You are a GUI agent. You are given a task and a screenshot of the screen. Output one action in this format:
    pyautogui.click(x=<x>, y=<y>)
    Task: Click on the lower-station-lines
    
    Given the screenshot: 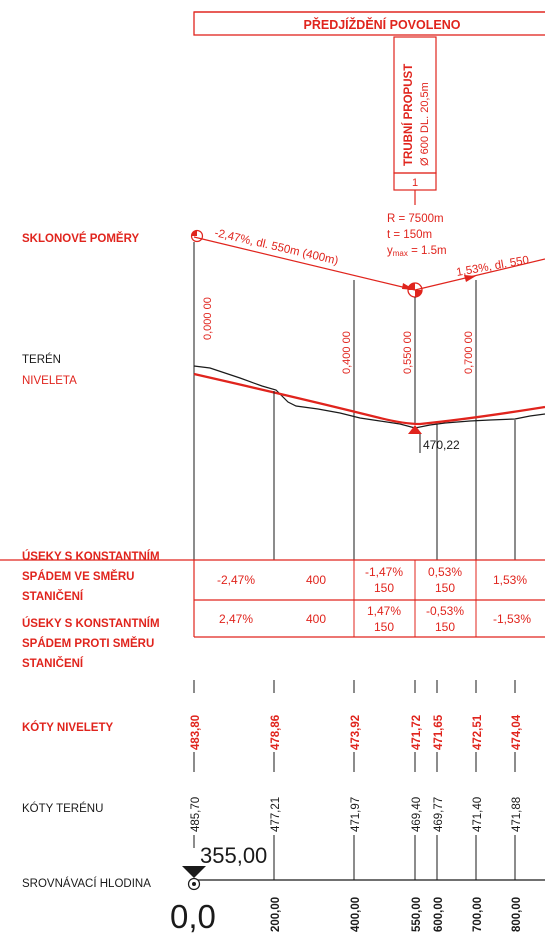 What is the action you would take?
    pyautogui.click(x=394, y=475)
    